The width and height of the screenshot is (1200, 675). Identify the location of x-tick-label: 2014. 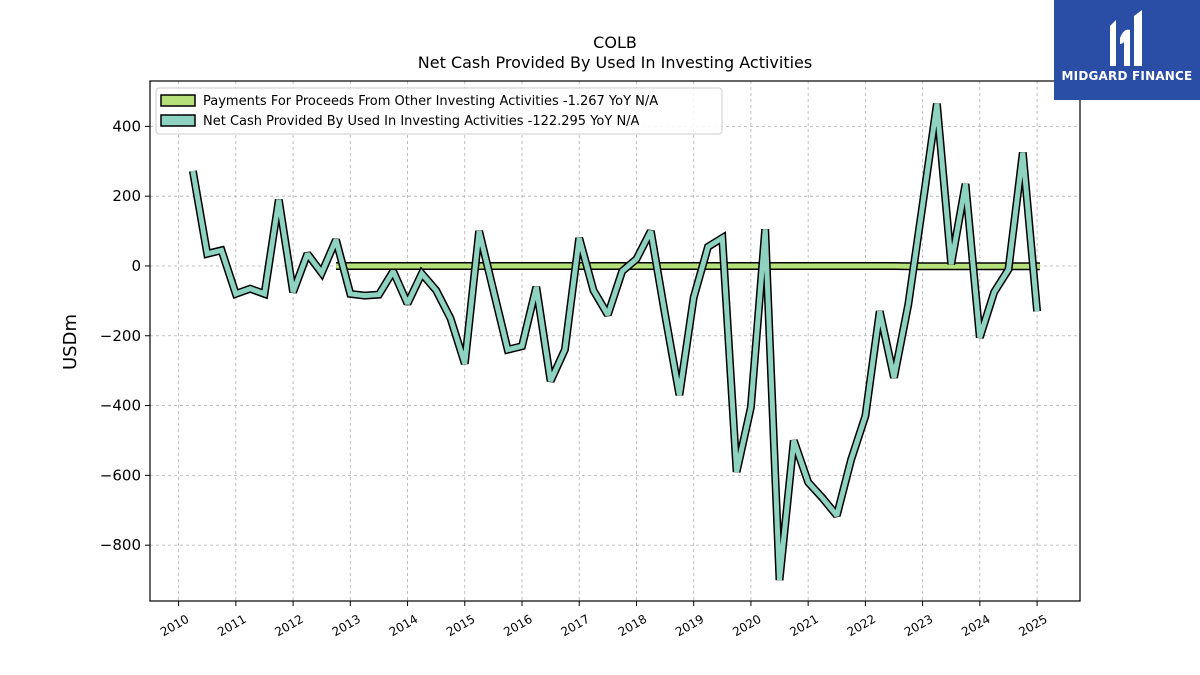
(403, 625).